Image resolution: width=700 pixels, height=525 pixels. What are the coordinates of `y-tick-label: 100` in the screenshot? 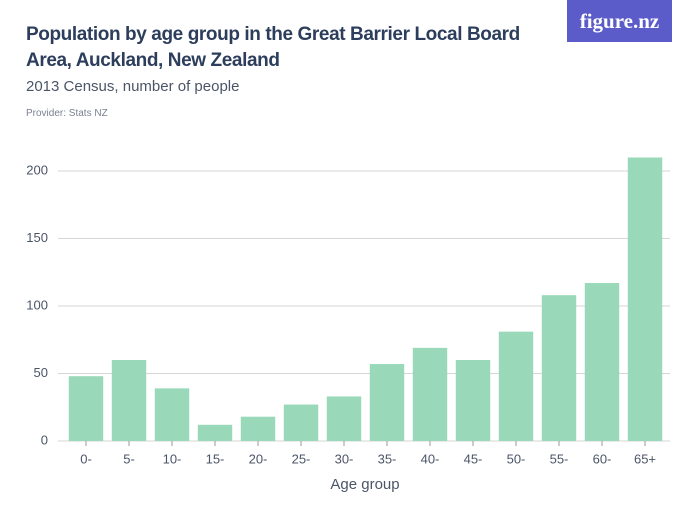 It's located at (37, 304).